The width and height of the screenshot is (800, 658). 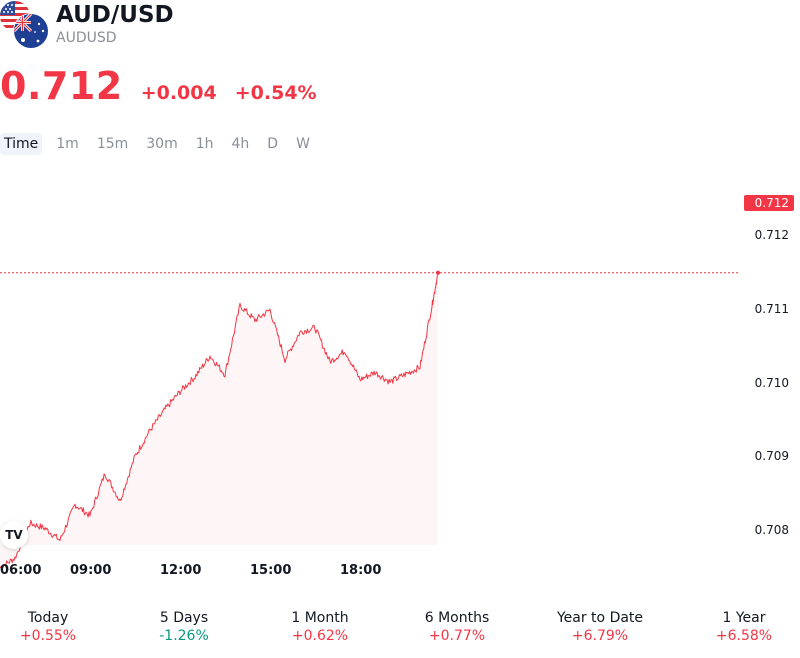 What do you see at coordinates (744, 618) in the screenshot?
I see `perf-label: 1 Year` at bounding box center [744, 618].